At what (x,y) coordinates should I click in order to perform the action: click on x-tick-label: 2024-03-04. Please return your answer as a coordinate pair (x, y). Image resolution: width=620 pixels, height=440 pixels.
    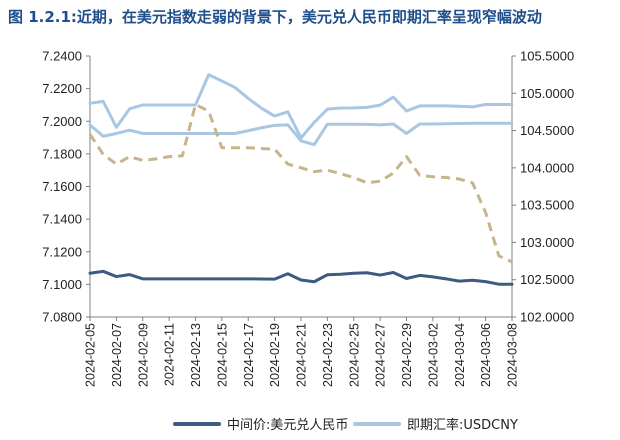
    Looking at the image, I should click on (460, 355).